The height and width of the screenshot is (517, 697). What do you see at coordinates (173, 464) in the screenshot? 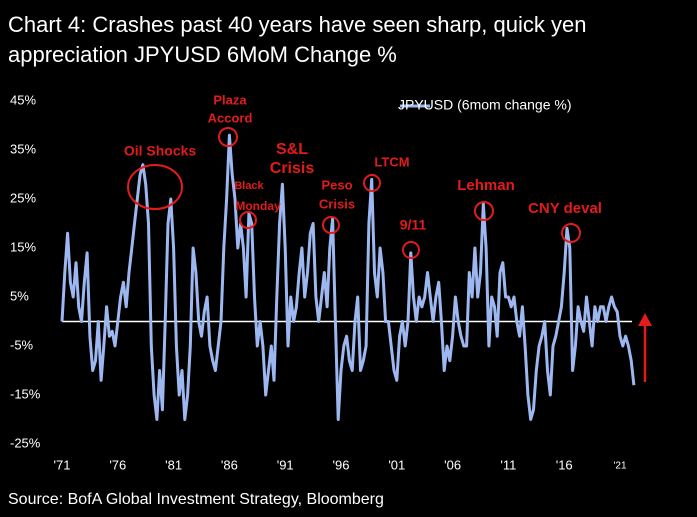
I see `x-tick-label: '81` at bounding box center [173, 464].